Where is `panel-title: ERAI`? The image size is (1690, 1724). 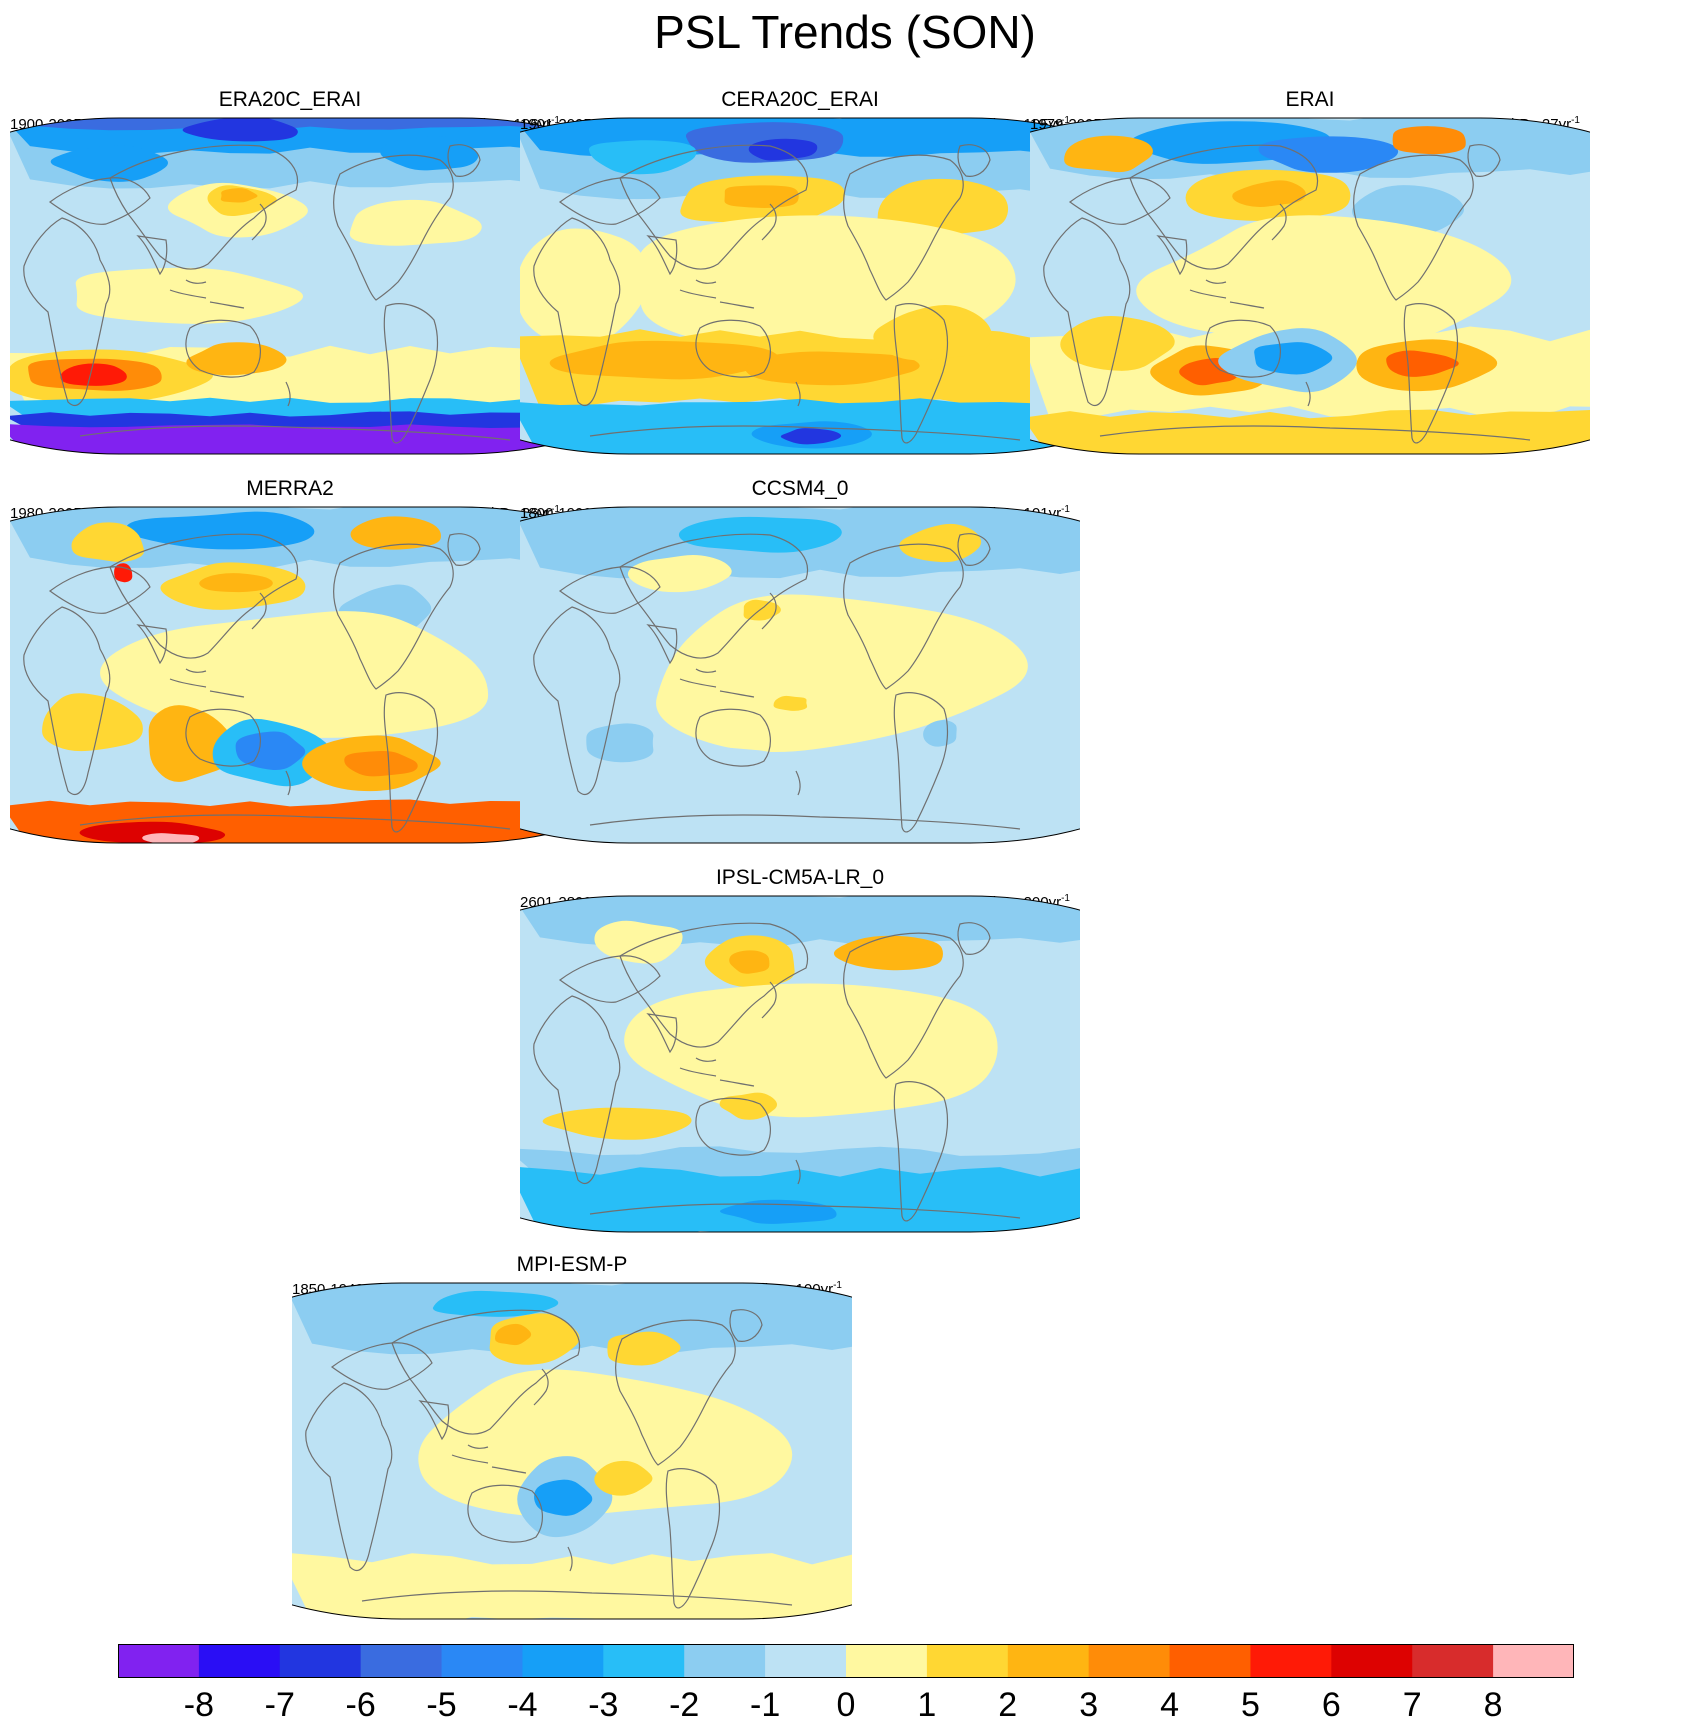 panel-title: ERAI is located at coordinates (1310, 99).